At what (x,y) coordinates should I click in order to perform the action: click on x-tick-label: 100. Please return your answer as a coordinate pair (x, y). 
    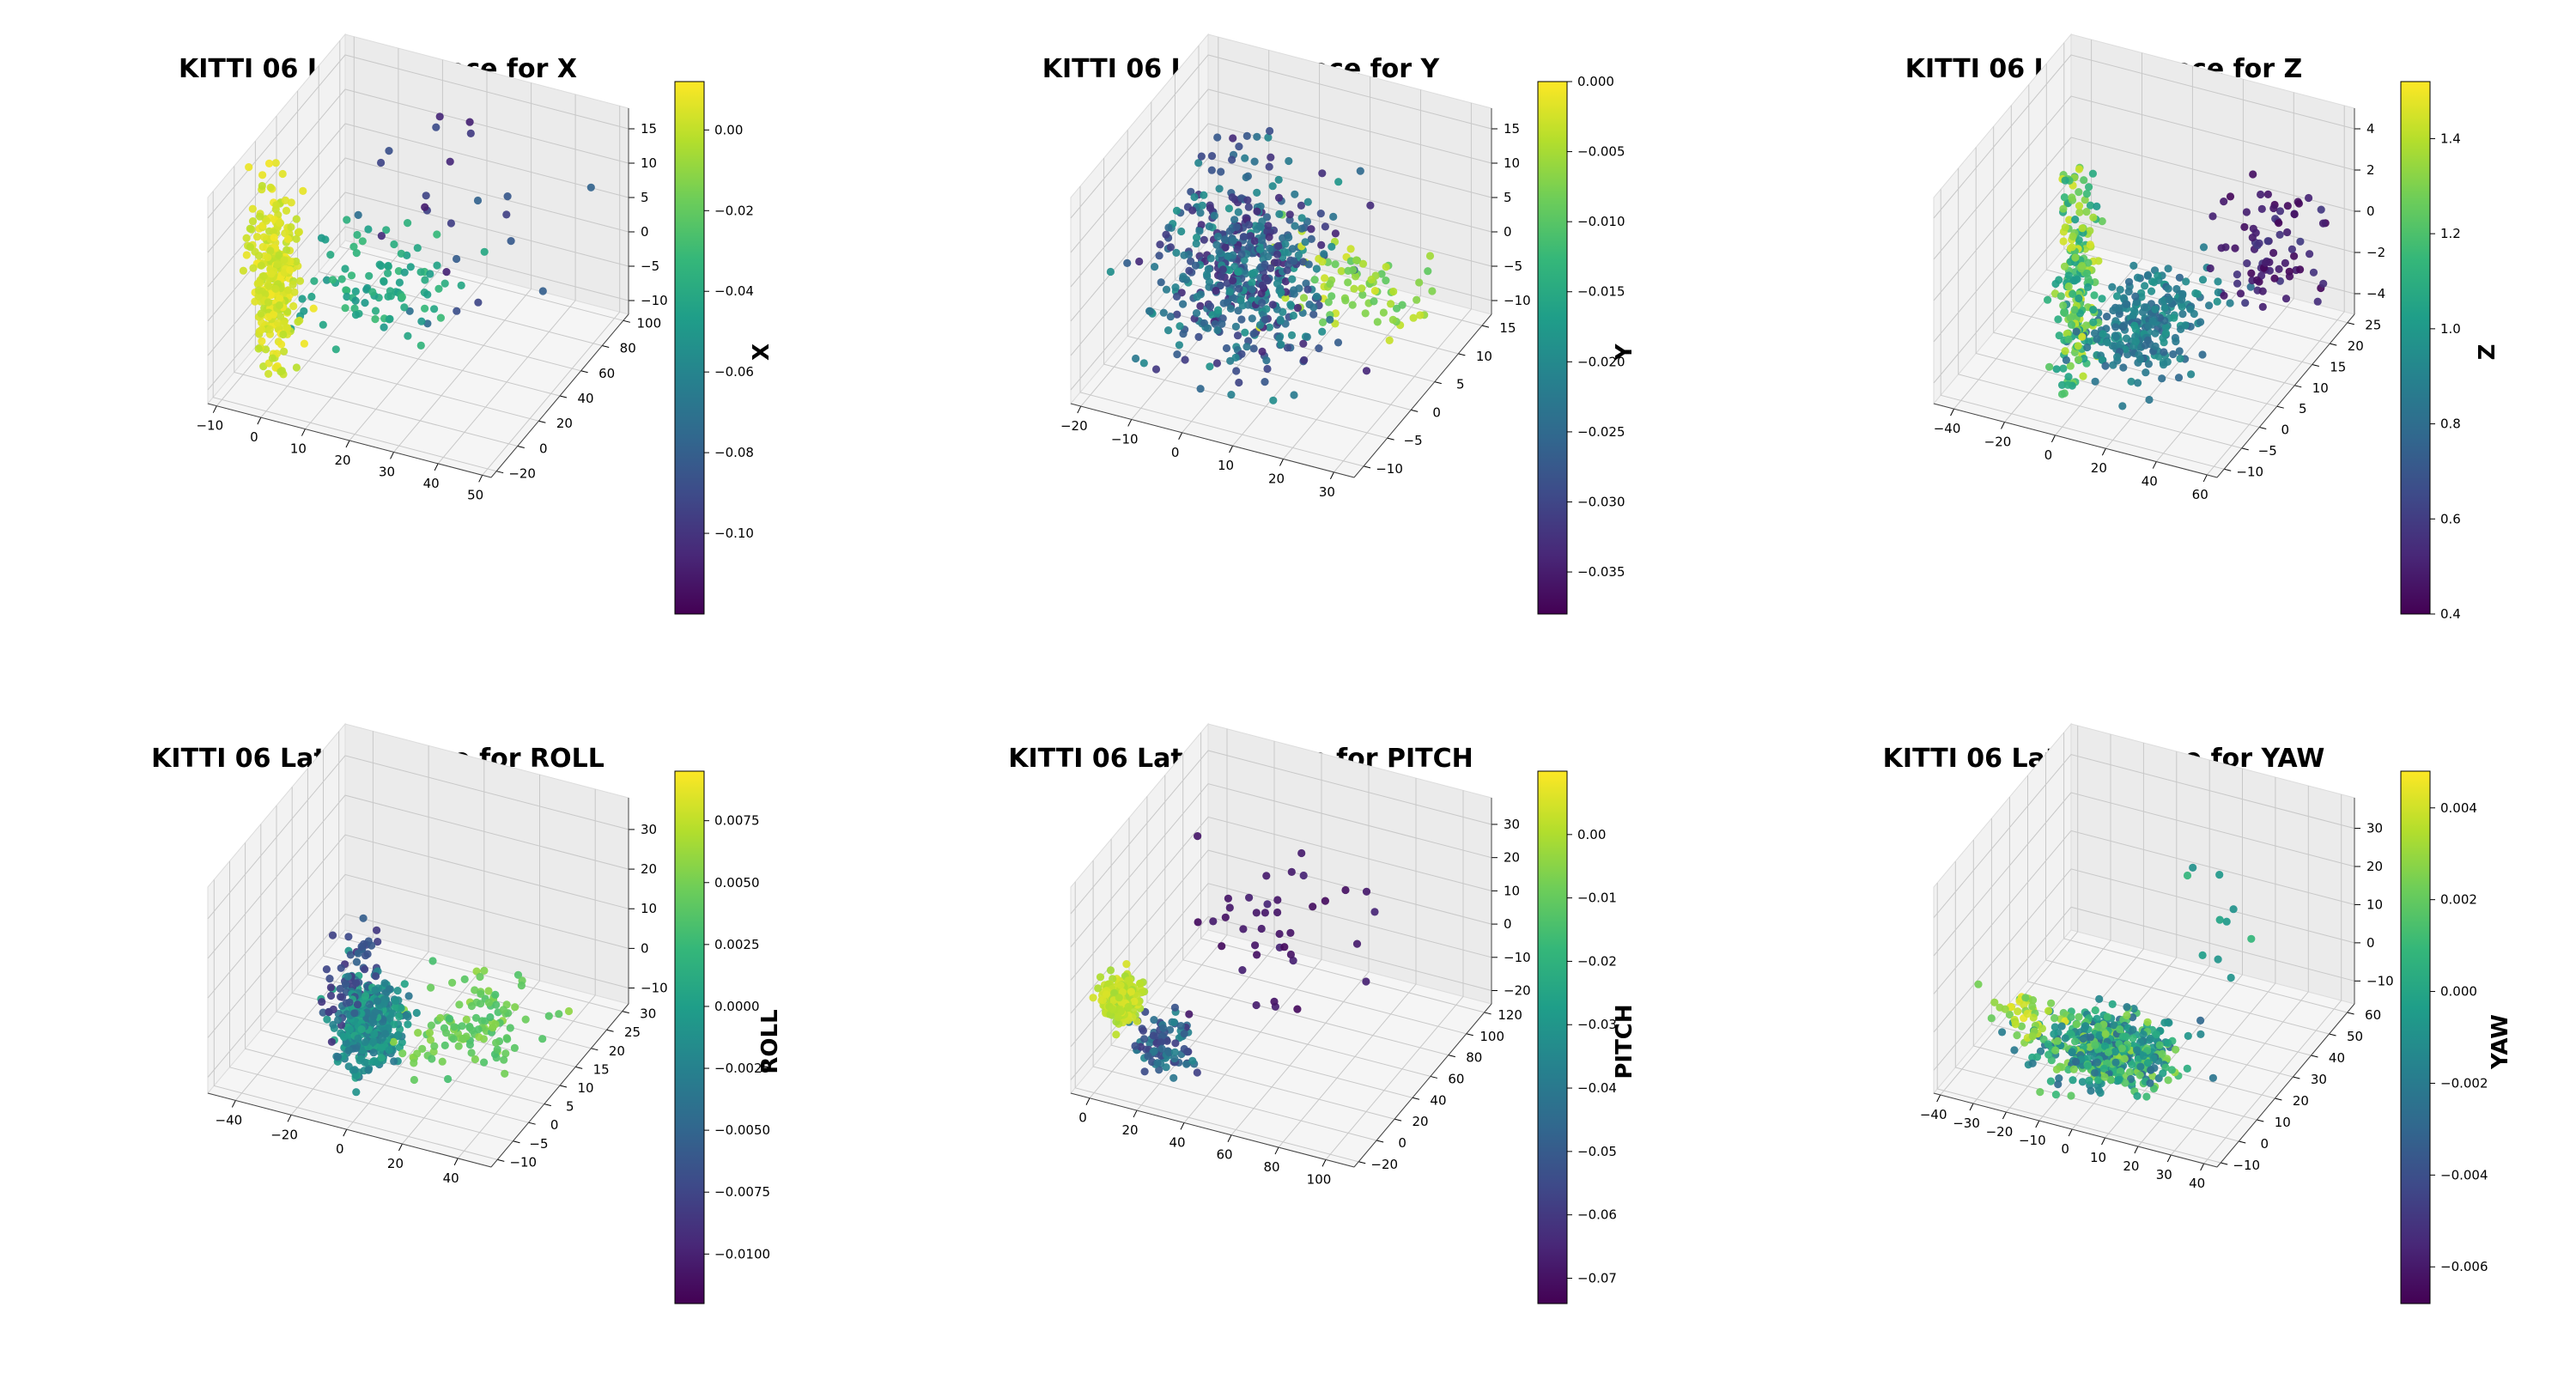
    Looking at the image, I should click on (1319, 1179).